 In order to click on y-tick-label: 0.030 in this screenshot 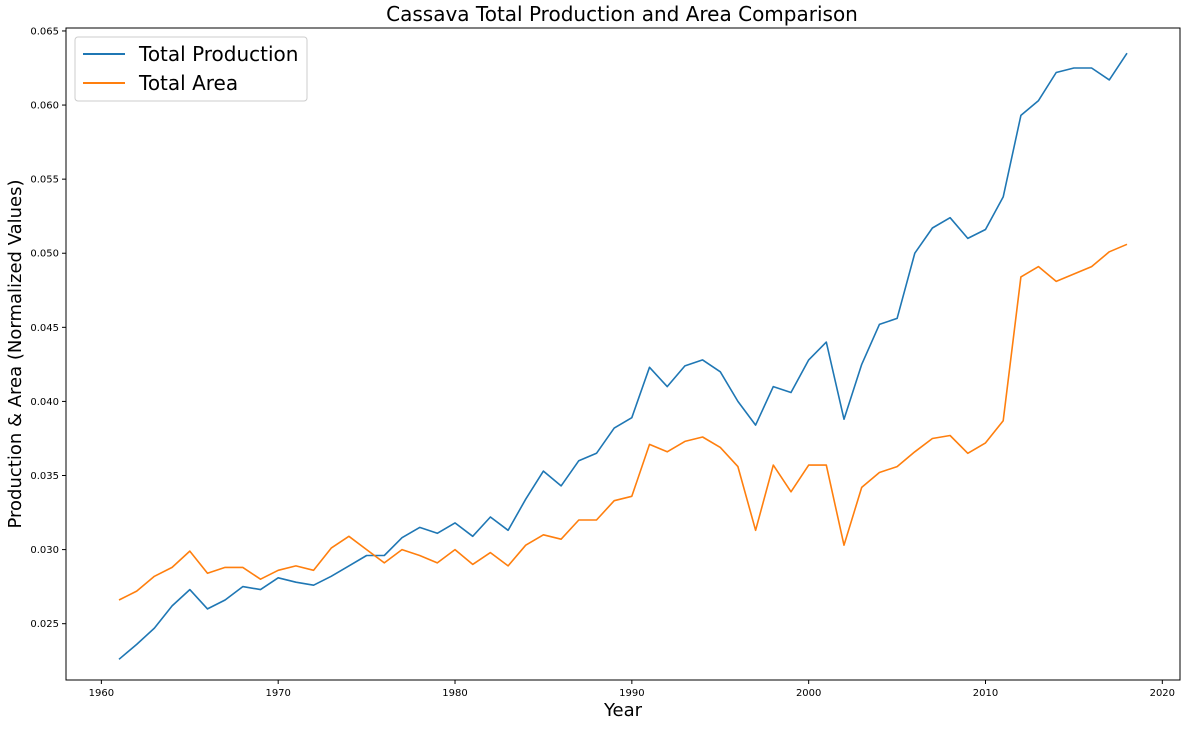, I will do `click(44, 550)`.